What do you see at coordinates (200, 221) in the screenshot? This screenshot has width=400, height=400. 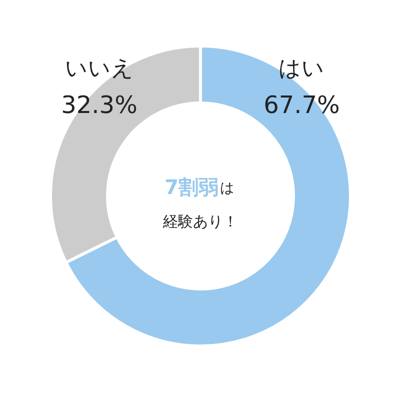 I see `text: 経験あり！` at bounding box center [200, 221].